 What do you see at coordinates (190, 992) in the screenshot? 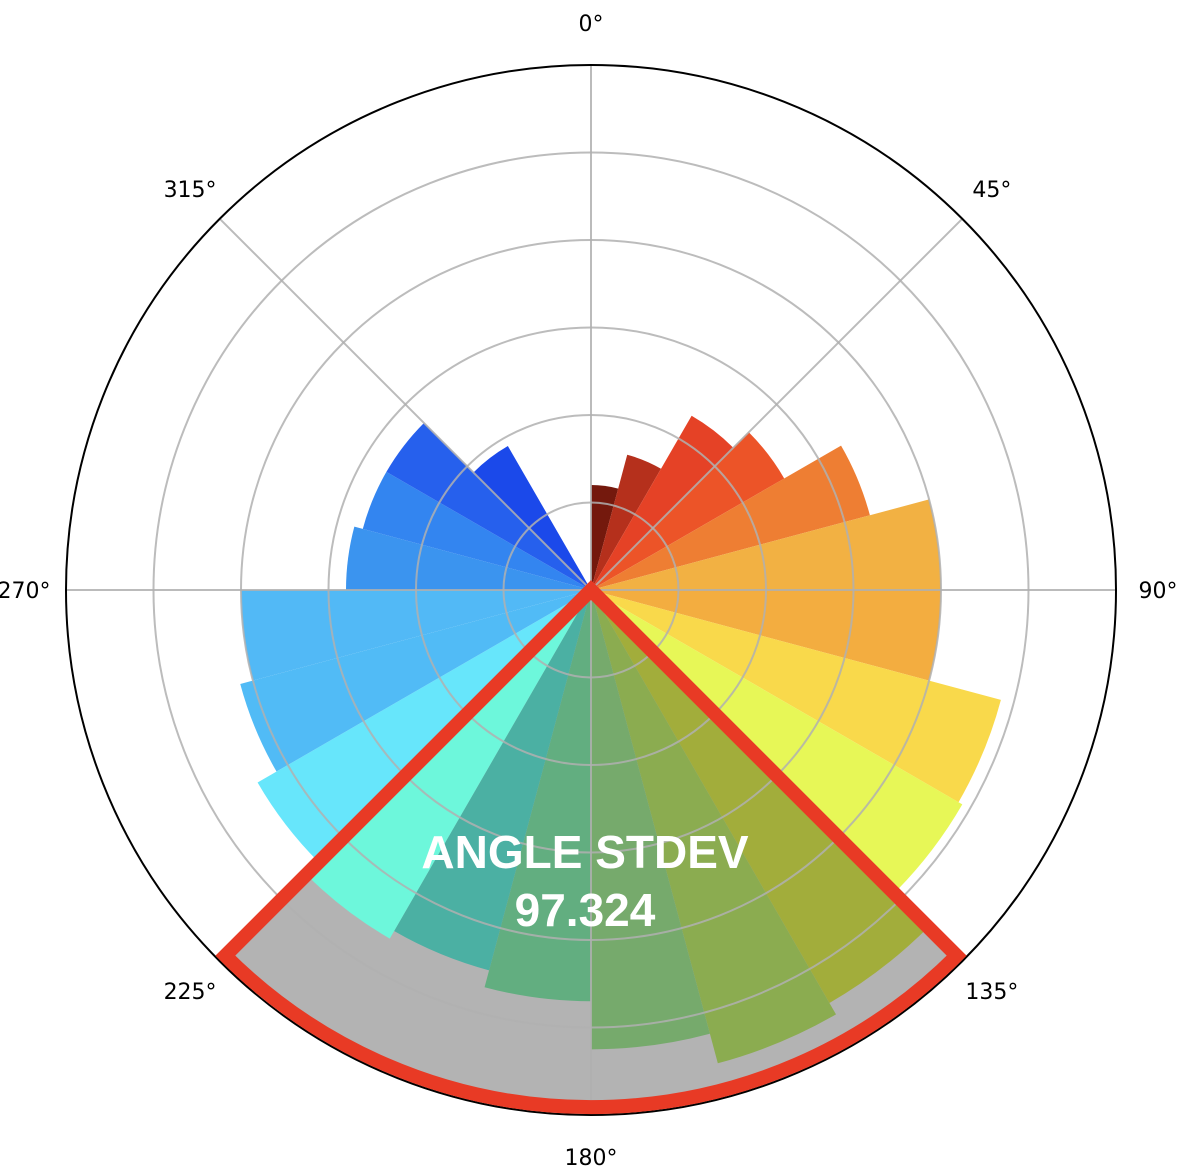
I see `angle-tick-label-5: 225°` at bounding box center [190, 992].